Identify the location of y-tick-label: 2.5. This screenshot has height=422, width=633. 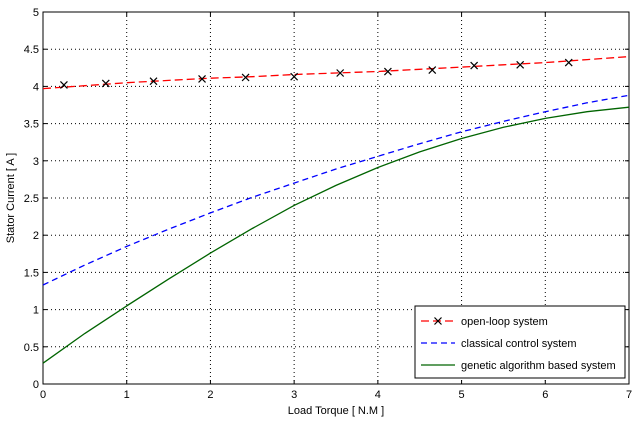
(31, 199).